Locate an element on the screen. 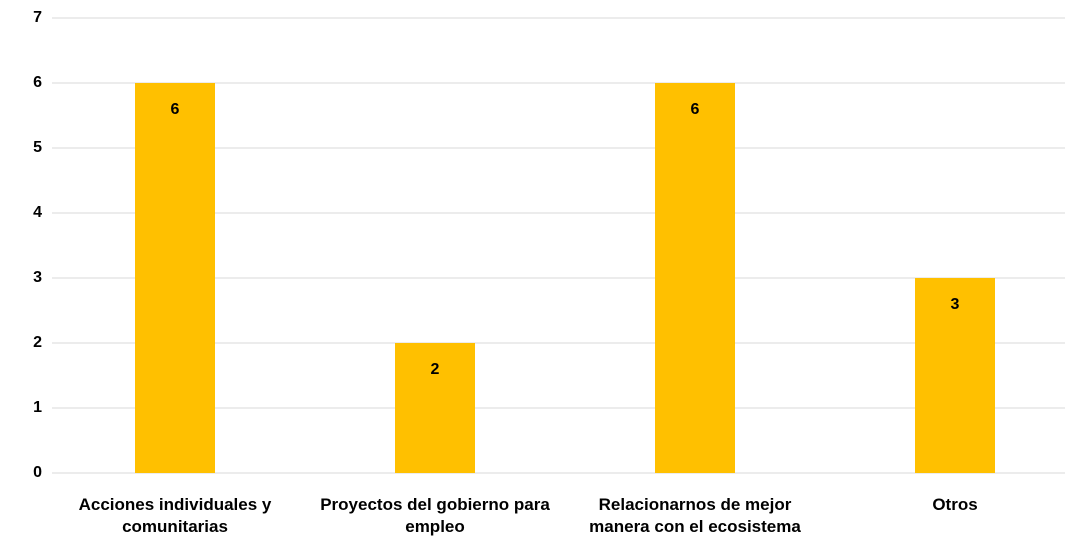 The width and height of the screenshot is (1073, 542). data-label: 3 is located at coordinates (955, 304).